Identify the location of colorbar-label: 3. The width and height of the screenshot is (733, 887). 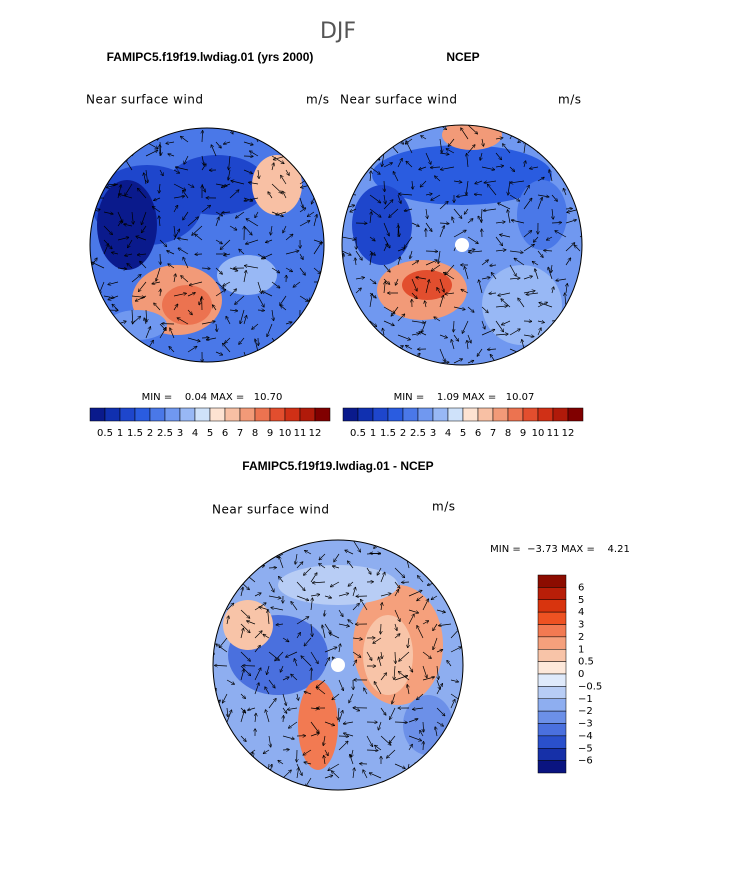
(433, 433).